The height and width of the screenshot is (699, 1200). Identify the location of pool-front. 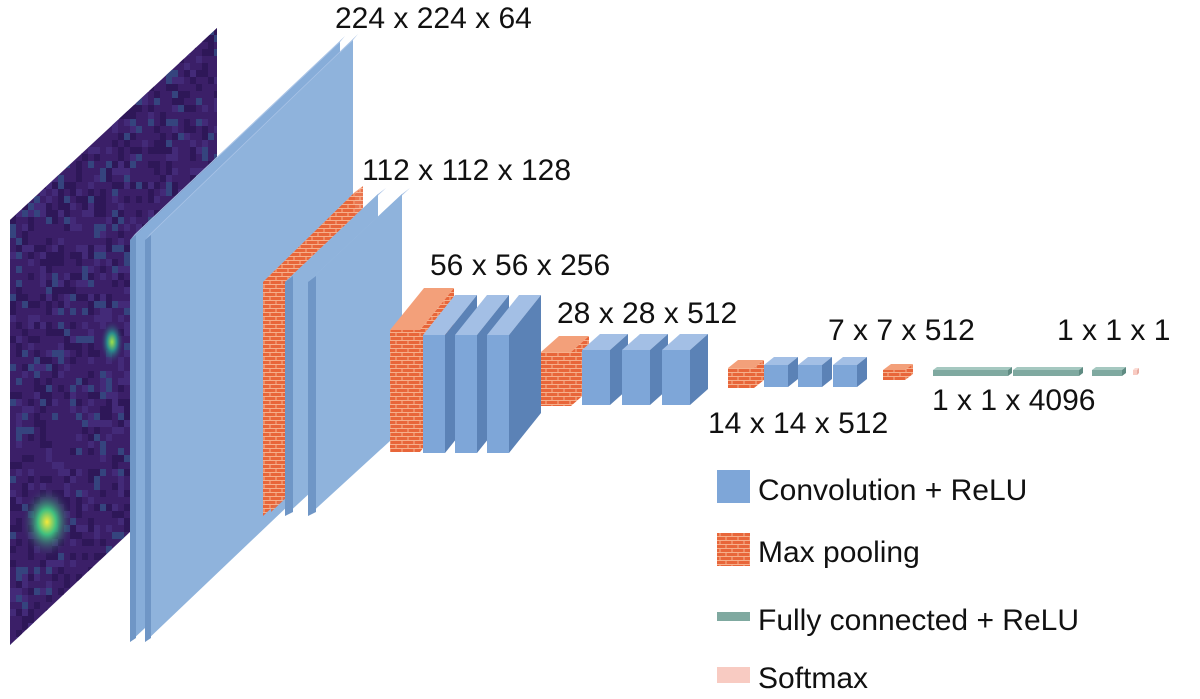
(894, 375).